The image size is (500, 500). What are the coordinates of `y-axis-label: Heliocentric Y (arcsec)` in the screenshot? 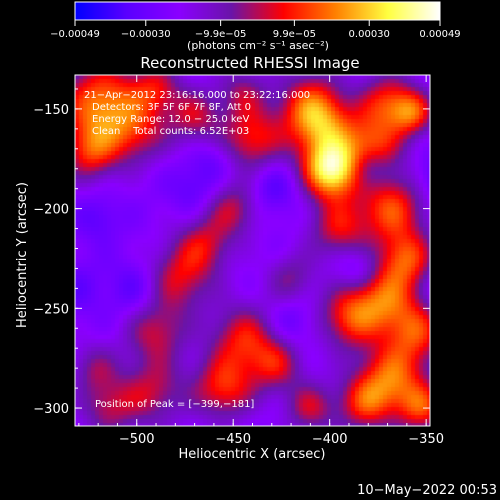 It's located at (22, 255).